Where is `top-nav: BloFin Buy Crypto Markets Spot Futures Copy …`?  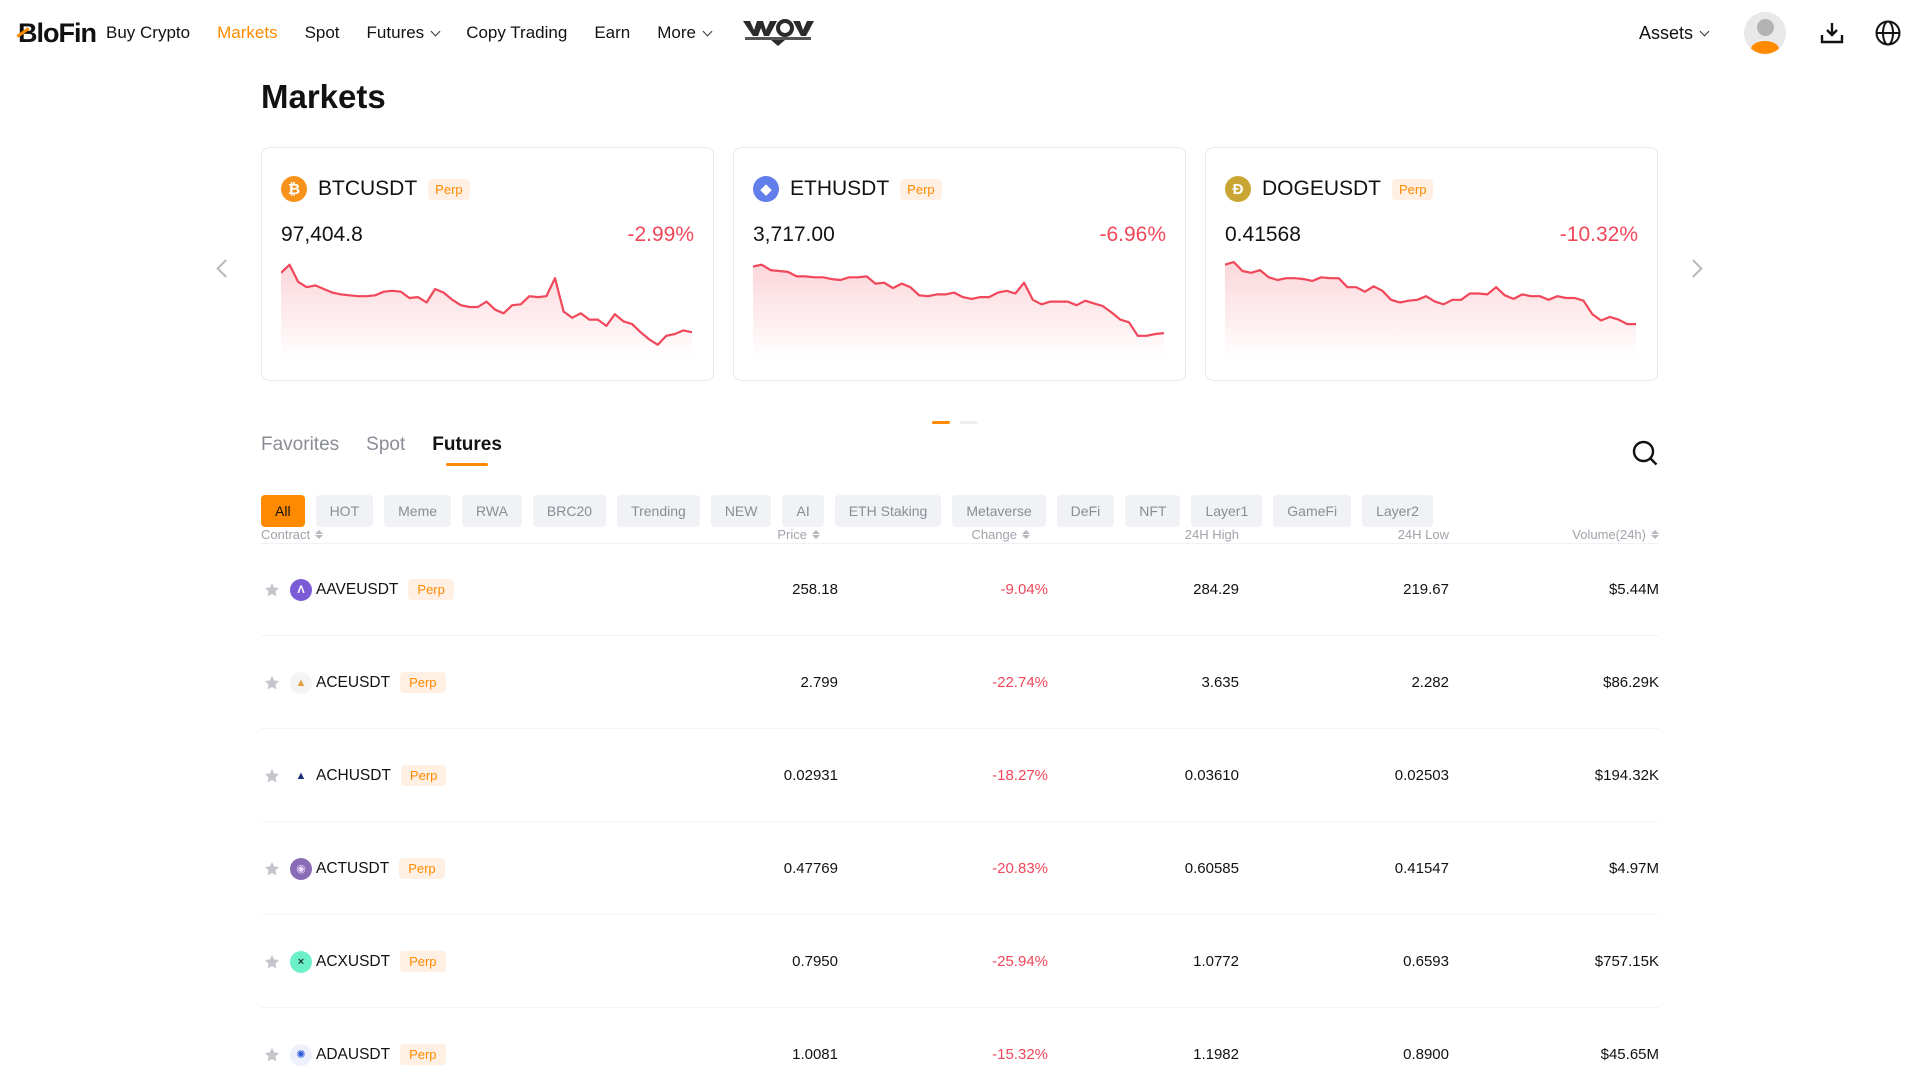 top-nav: BloFin Buy Crypto Markets Spot Futures Copy … is located at coordinates (960, 33).